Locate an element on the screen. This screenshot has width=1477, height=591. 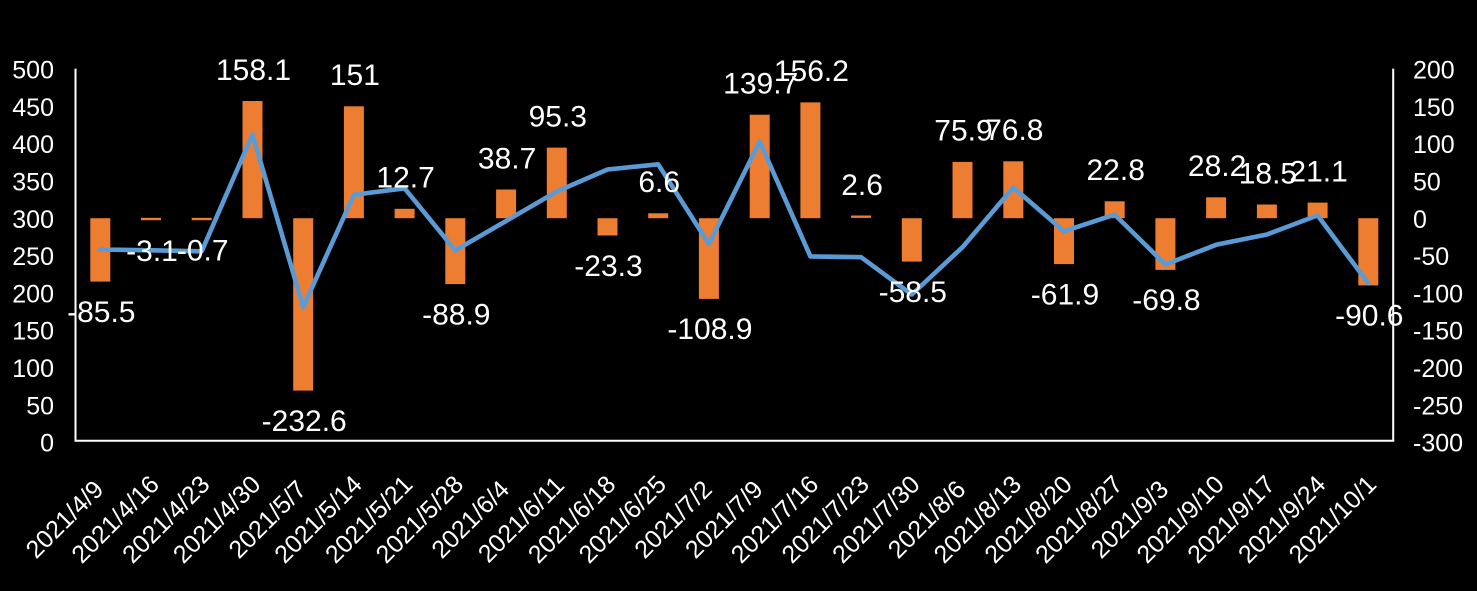
svg-text: -23.3 is located at coordinates (608, 266).